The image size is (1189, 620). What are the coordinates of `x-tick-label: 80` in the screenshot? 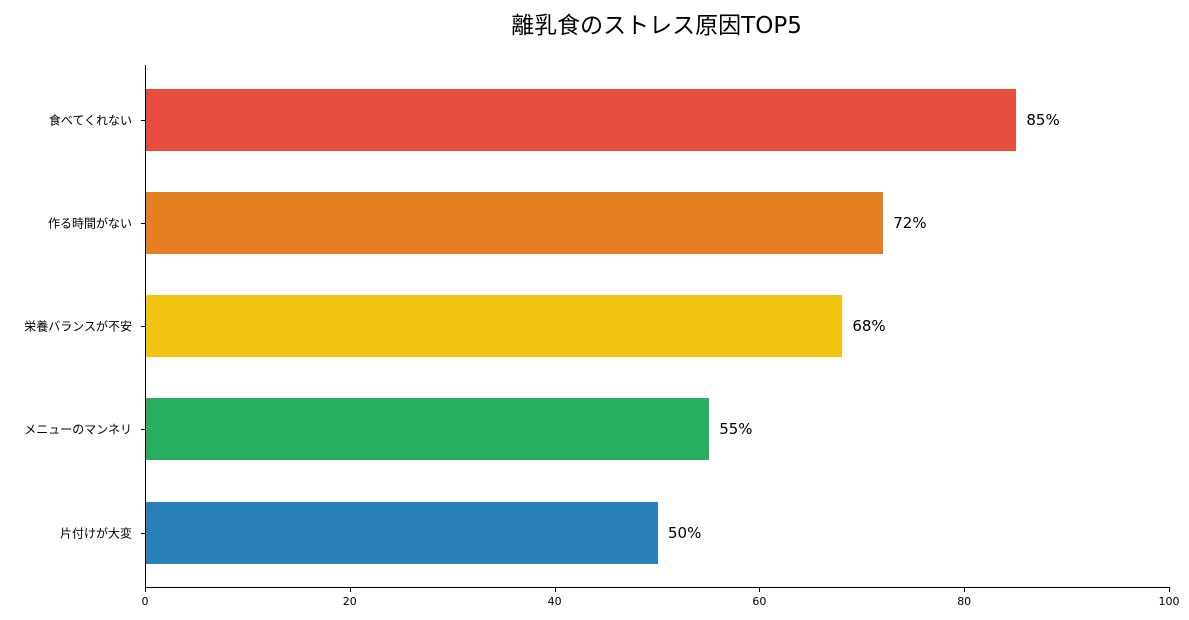 It's located at (964, 601).